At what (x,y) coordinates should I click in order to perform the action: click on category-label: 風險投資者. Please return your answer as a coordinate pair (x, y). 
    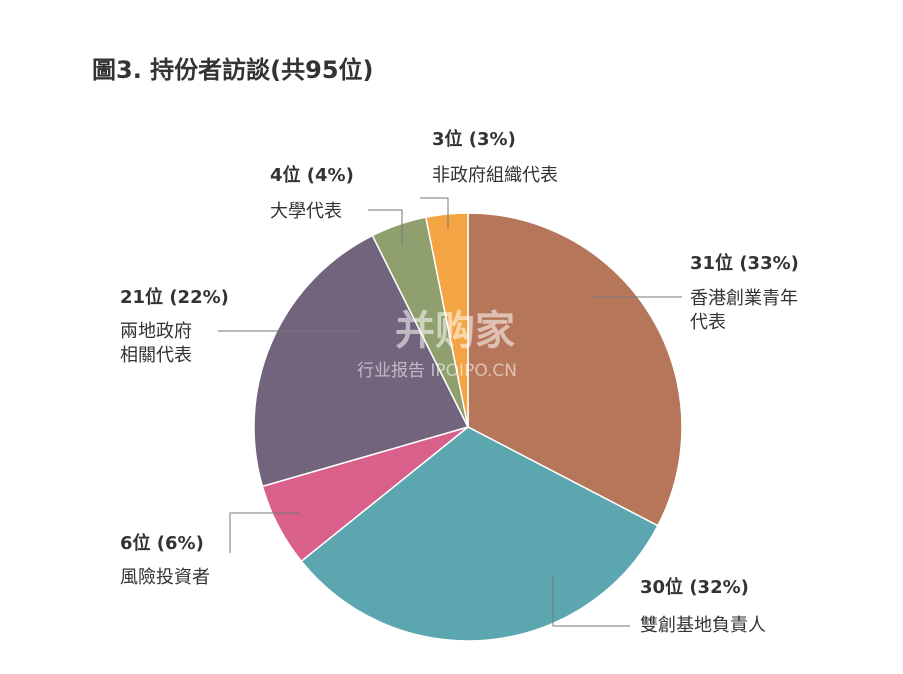
    Looking at the image, I should click on (165, 577).